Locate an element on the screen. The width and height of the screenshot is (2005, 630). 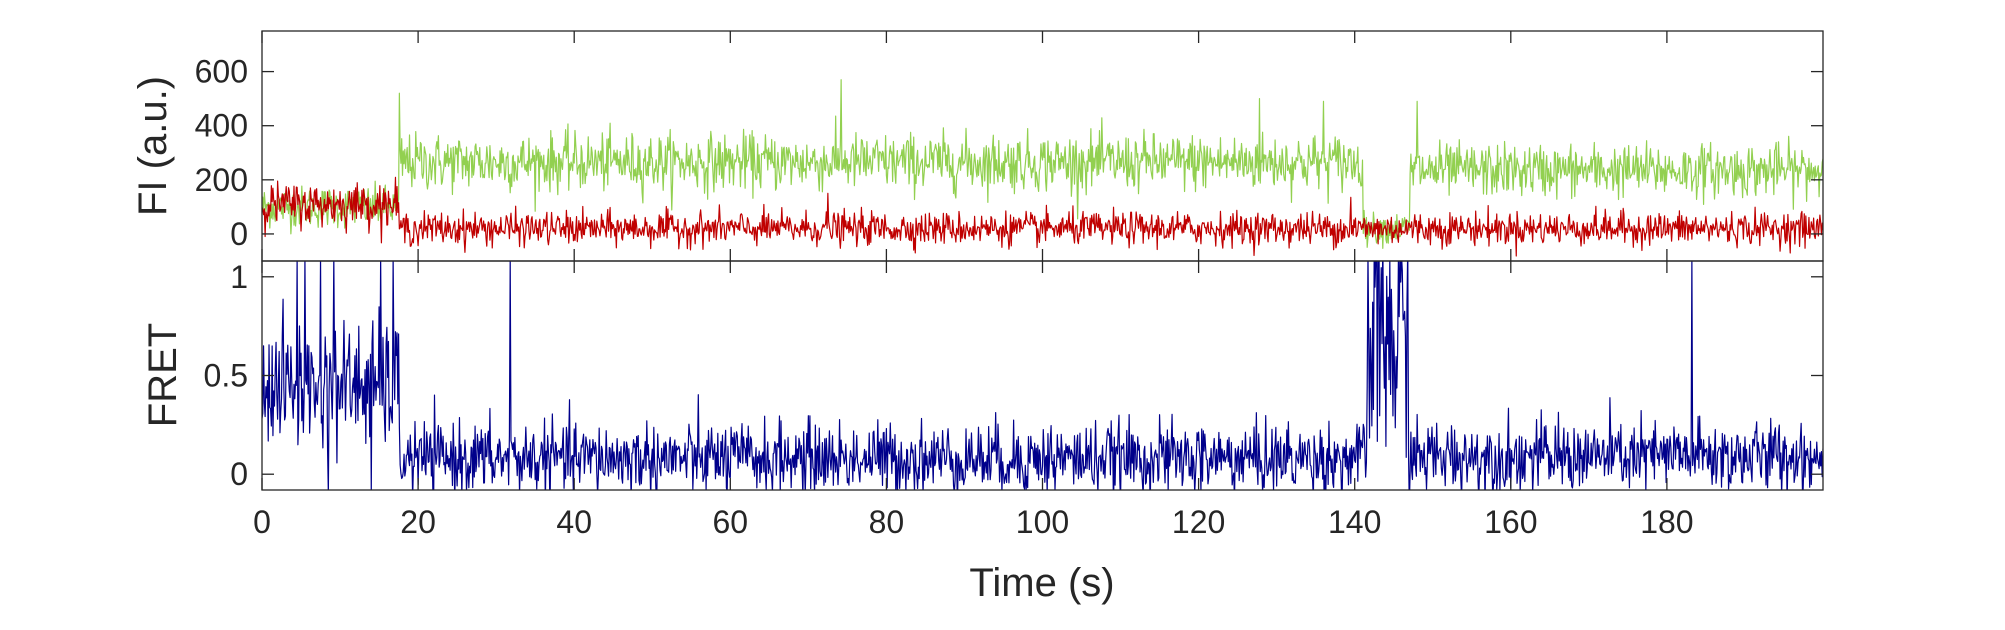
x-tick-label: 80 is located at coordinates (887, 522).